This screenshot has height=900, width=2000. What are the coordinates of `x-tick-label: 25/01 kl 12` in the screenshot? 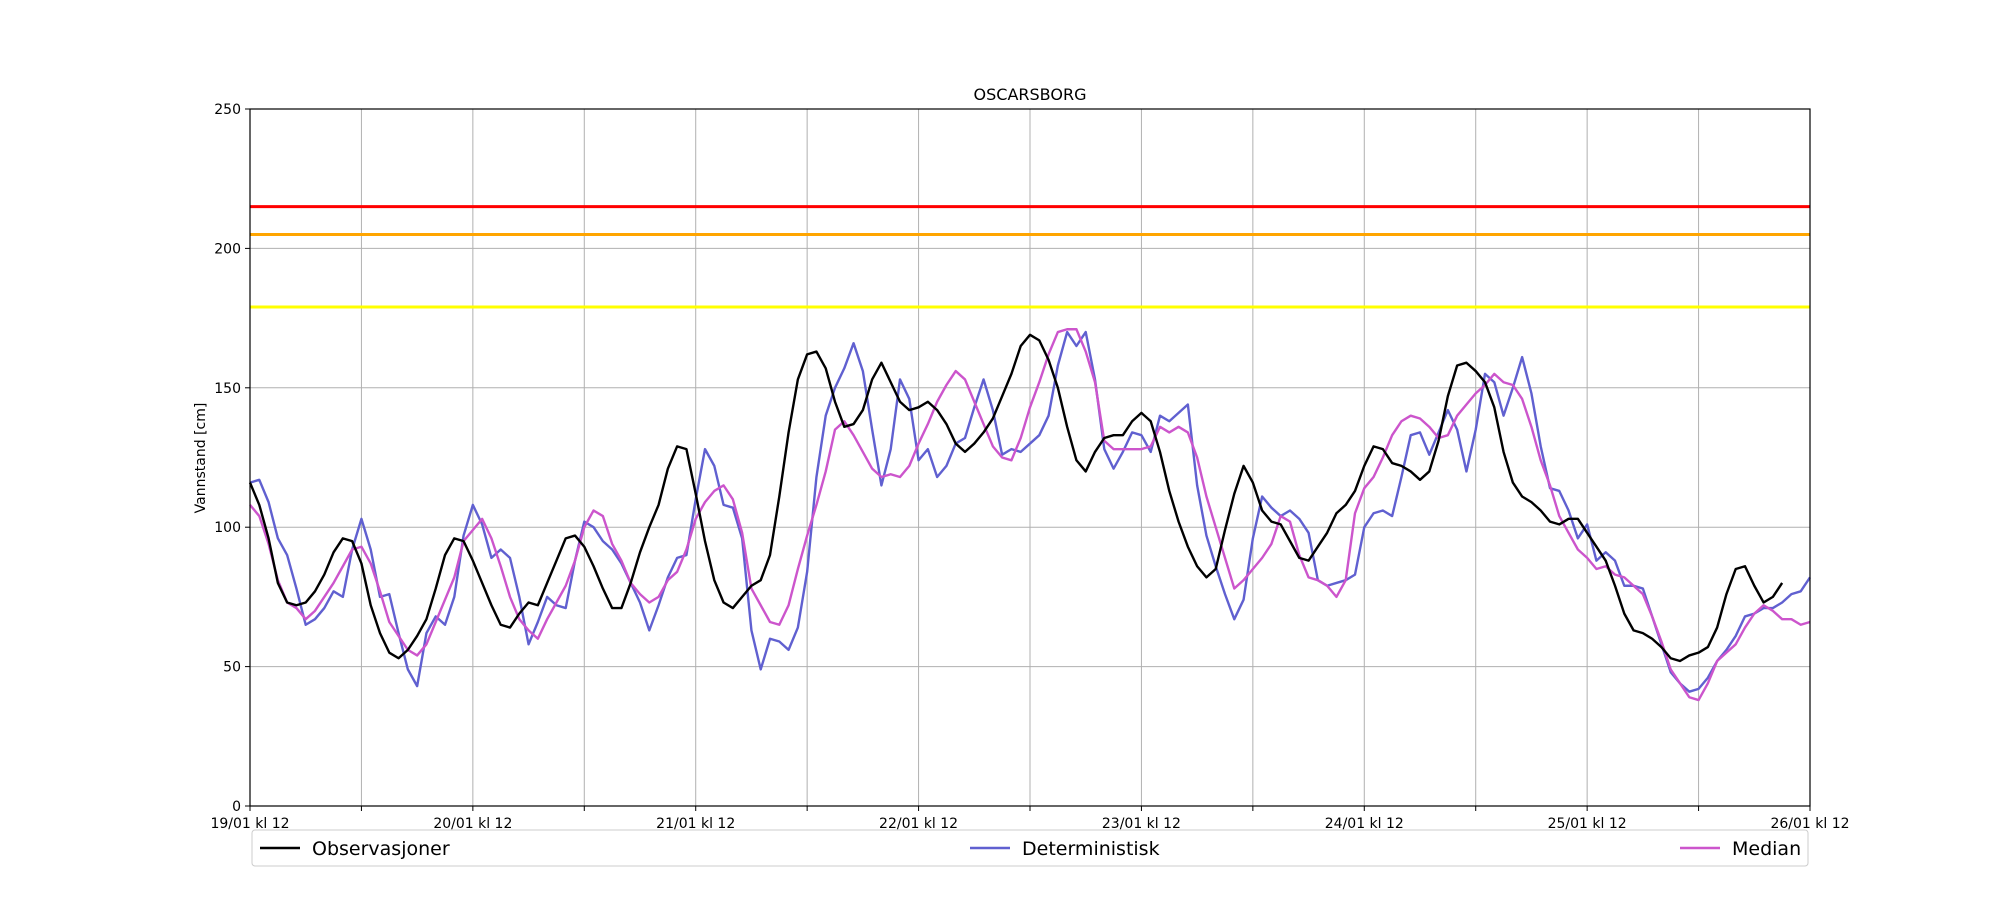 It's located at (1587, 824).